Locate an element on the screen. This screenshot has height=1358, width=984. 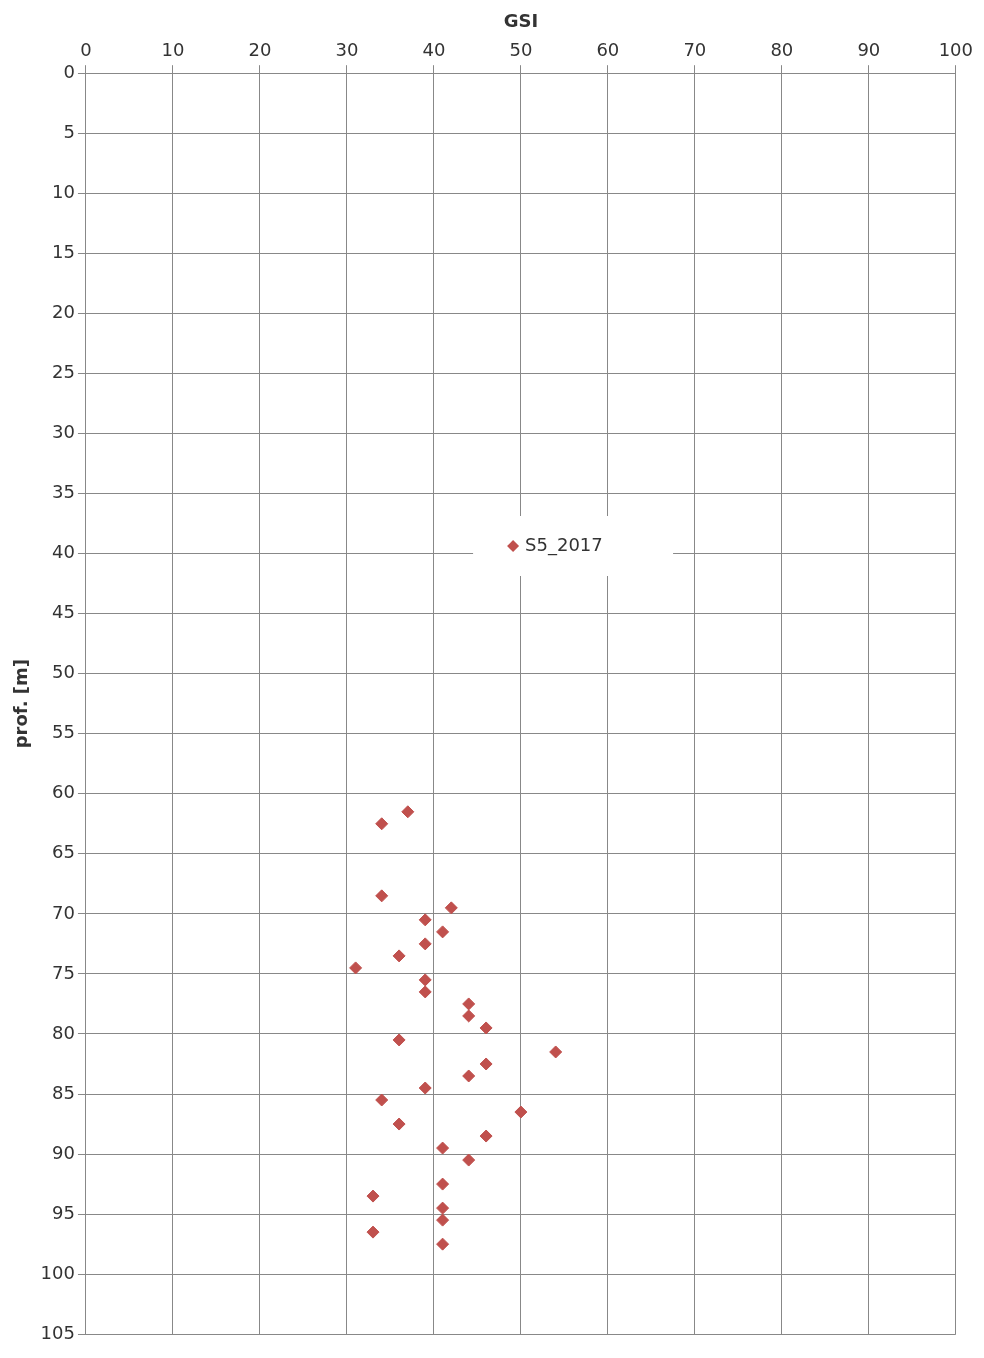
y-tick-label: 85 is located at coordinates (63, 1092).